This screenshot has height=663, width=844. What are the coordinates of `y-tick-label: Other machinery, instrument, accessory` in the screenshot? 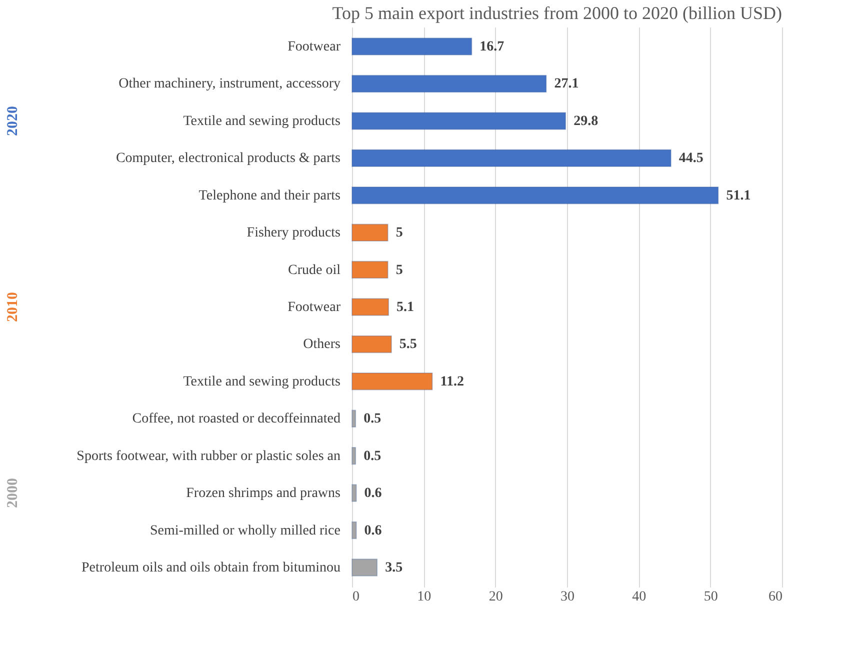 It's located at (229, 84).